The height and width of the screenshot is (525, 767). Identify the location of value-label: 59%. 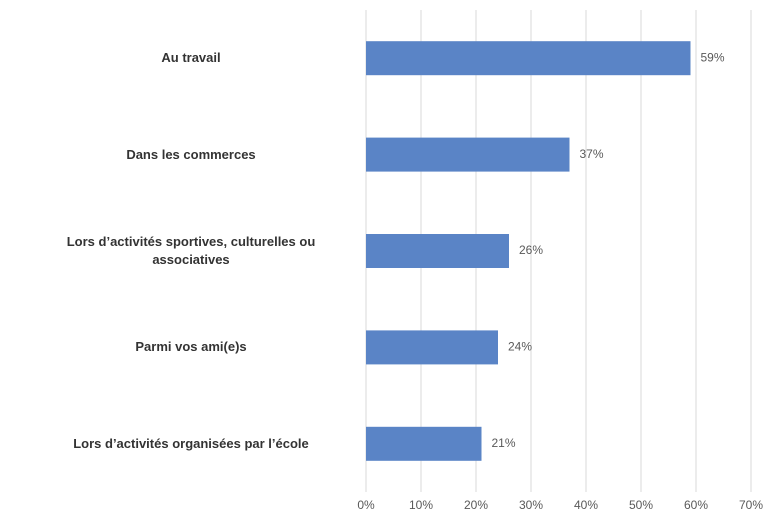
(713, 57).